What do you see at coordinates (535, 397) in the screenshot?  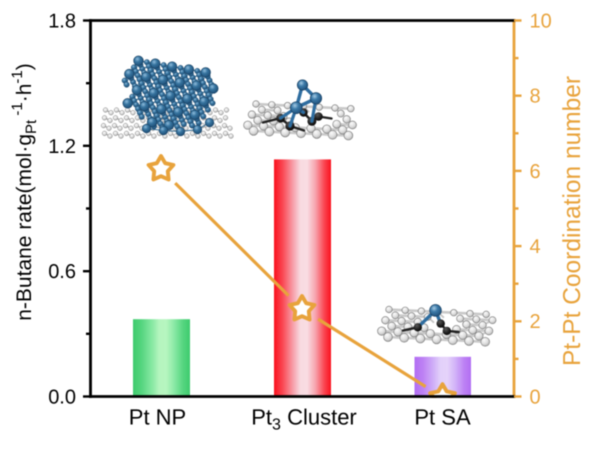 I see `svg-text: 0` at bounding box center [535, 397].